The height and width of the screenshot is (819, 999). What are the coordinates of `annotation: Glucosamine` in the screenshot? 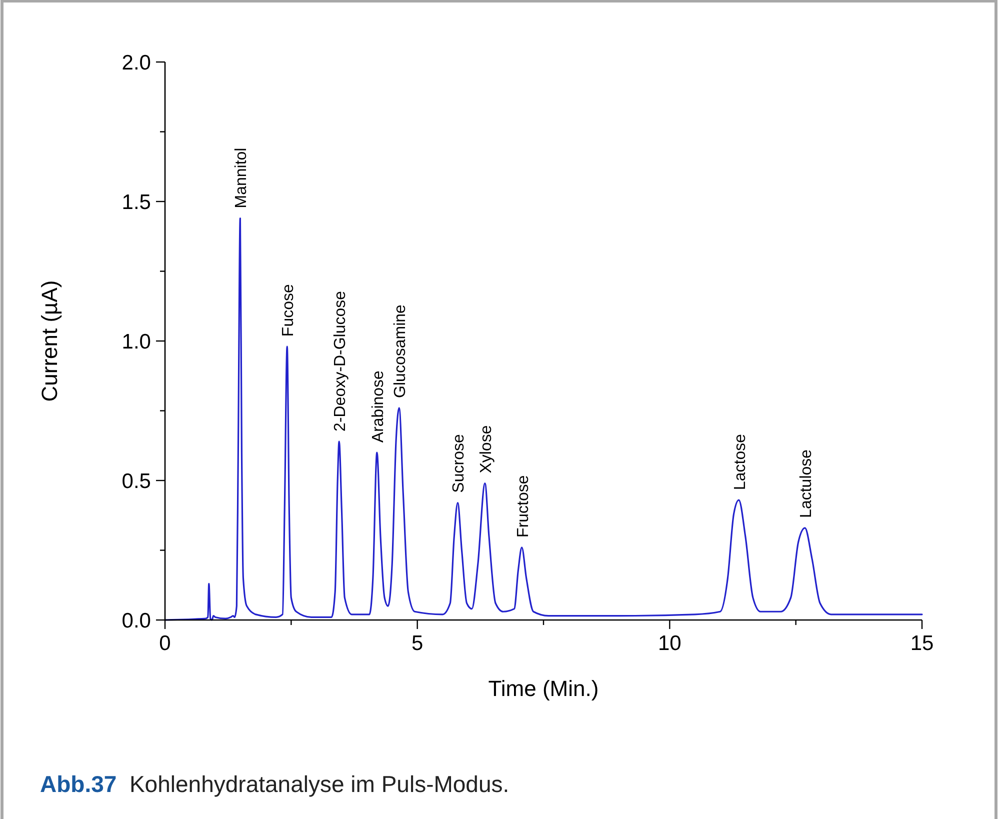 It's located at (401, 351).